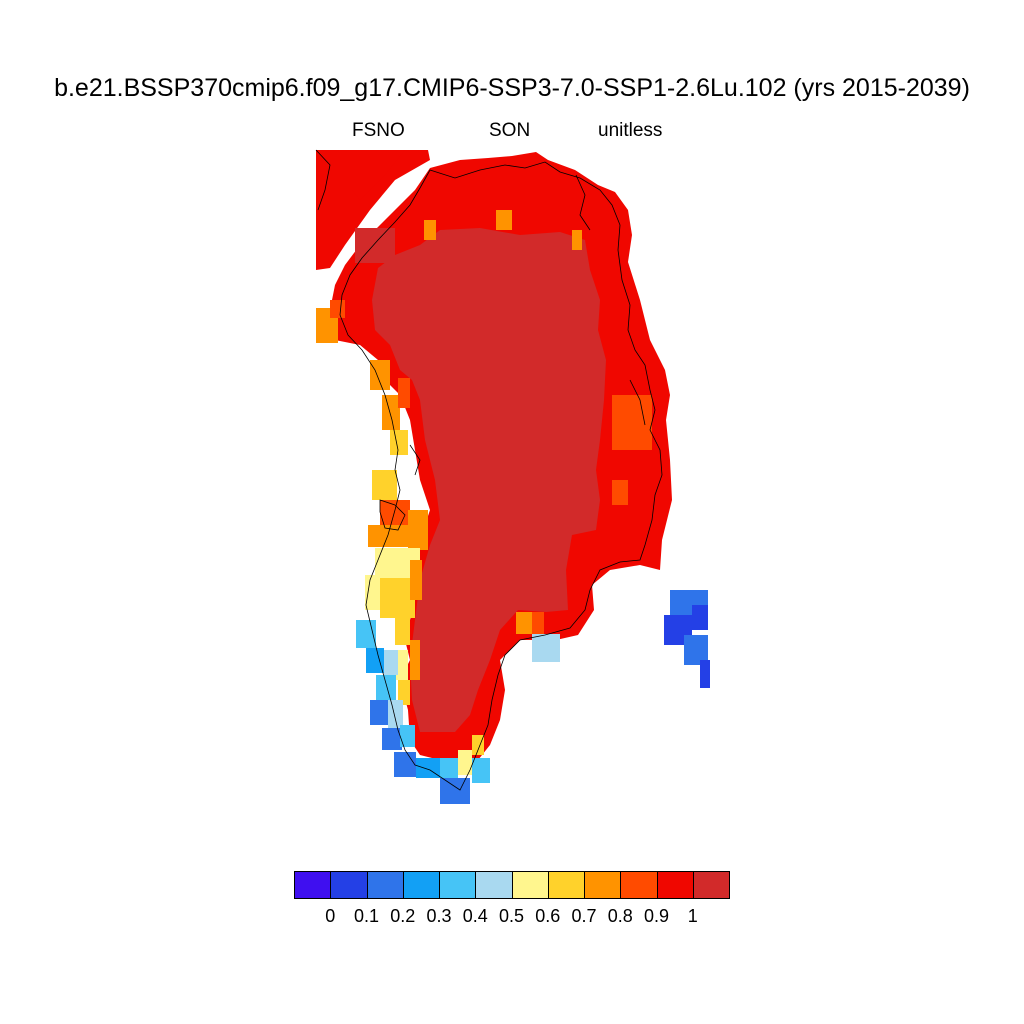  Describe the element at coordinates (511, 916) in the screenshot. I see `colorbar-tick-label: 0.5` at that location.